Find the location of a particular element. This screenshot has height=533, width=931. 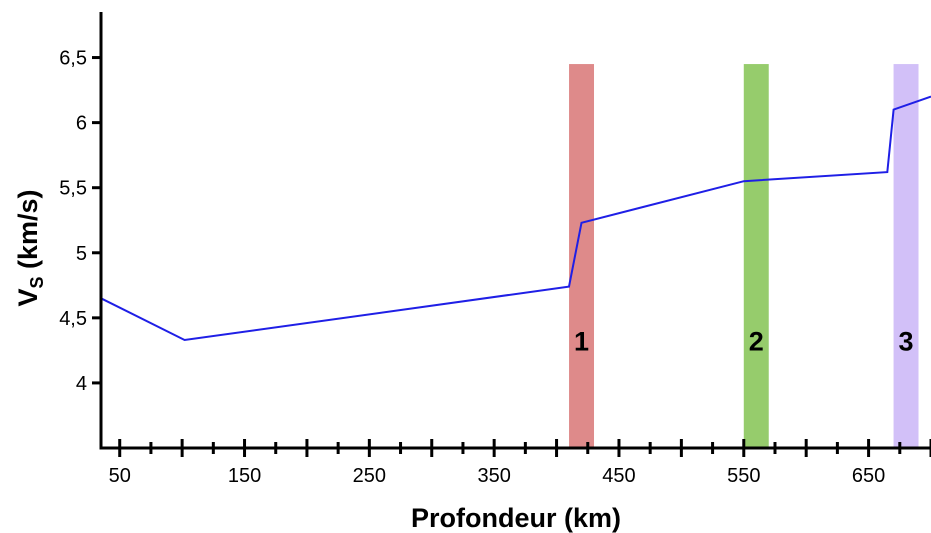

y-tick-label: 5 is located at coordinates (81, 254).